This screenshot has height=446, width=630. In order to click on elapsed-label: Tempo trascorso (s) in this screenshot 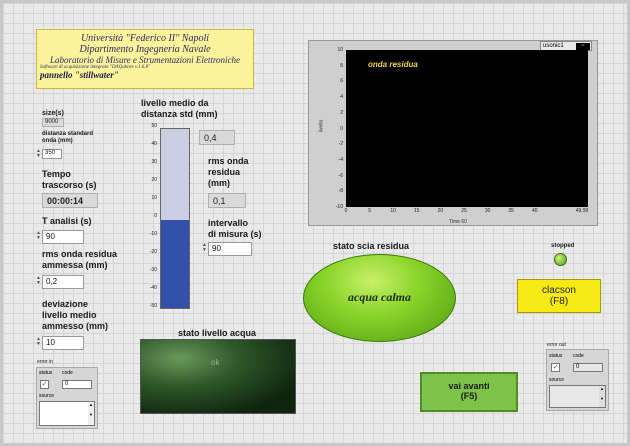, I will do `click(69, 179)`.